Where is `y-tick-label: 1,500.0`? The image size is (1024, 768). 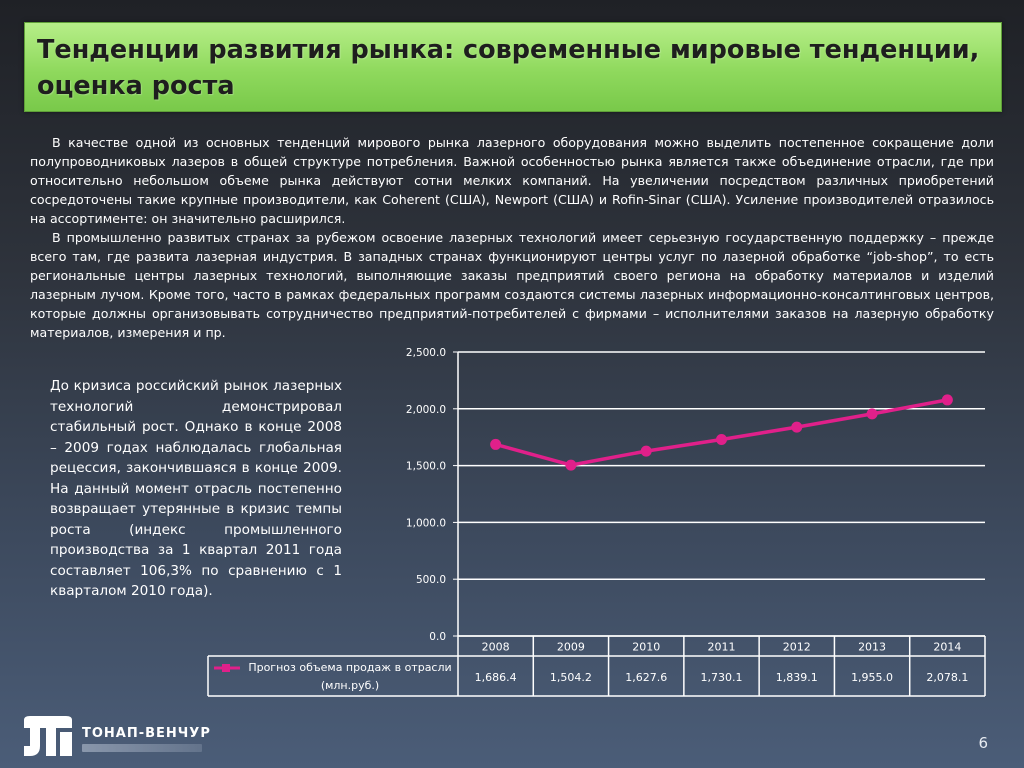 y-tick-label: 1,500.0 is located at coordinates (426, 467).